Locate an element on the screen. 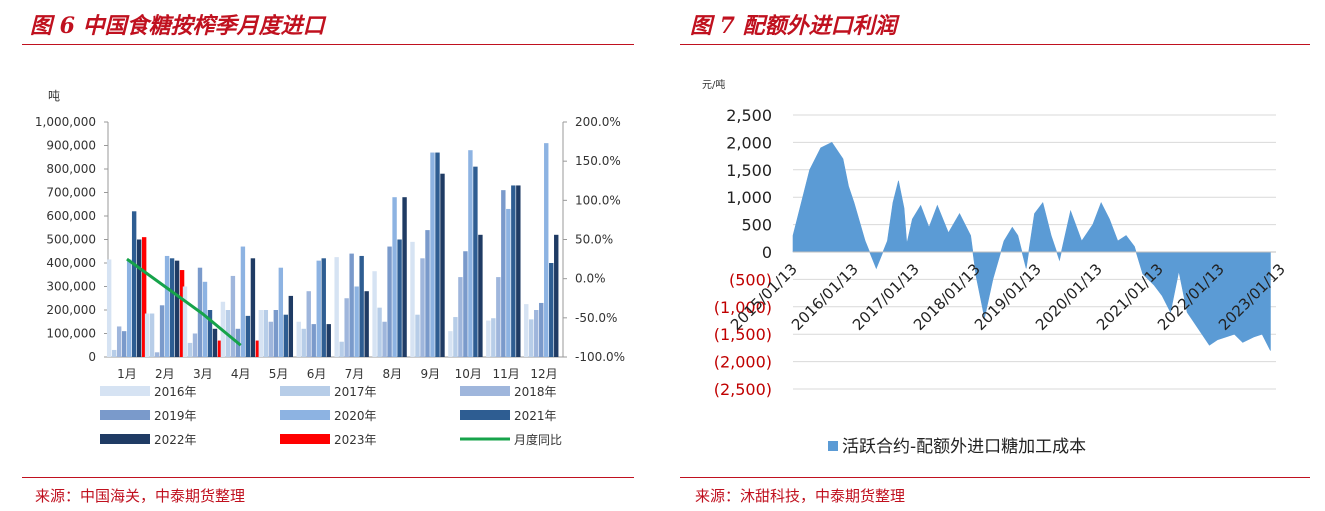  y2-tick-label: -100.0% is located at coordinates (600, 357).